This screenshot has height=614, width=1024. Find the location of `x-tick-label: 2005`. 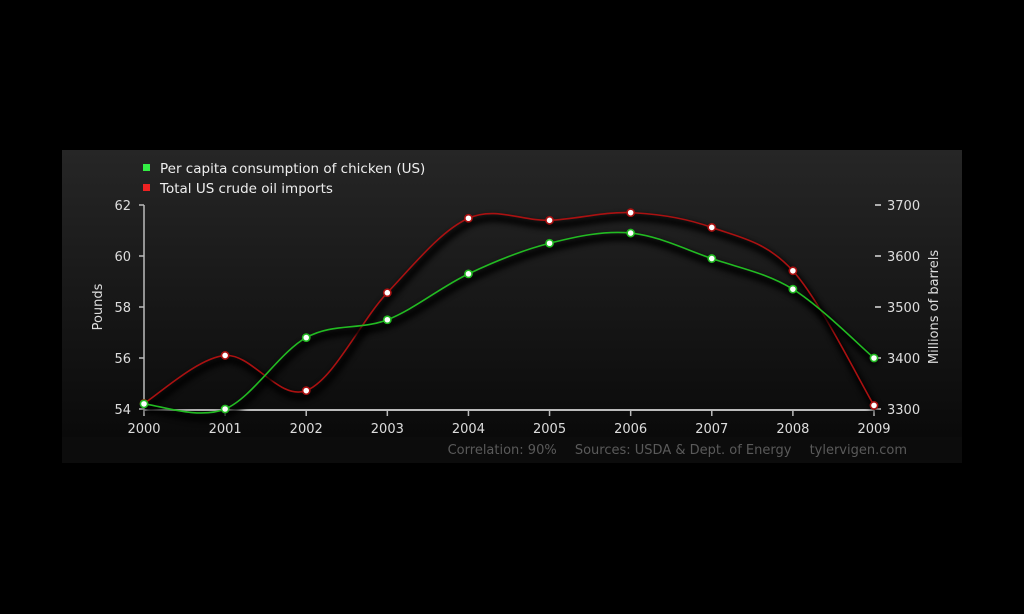

x-tick-label: 2005 is located at coordinates (549, 429).